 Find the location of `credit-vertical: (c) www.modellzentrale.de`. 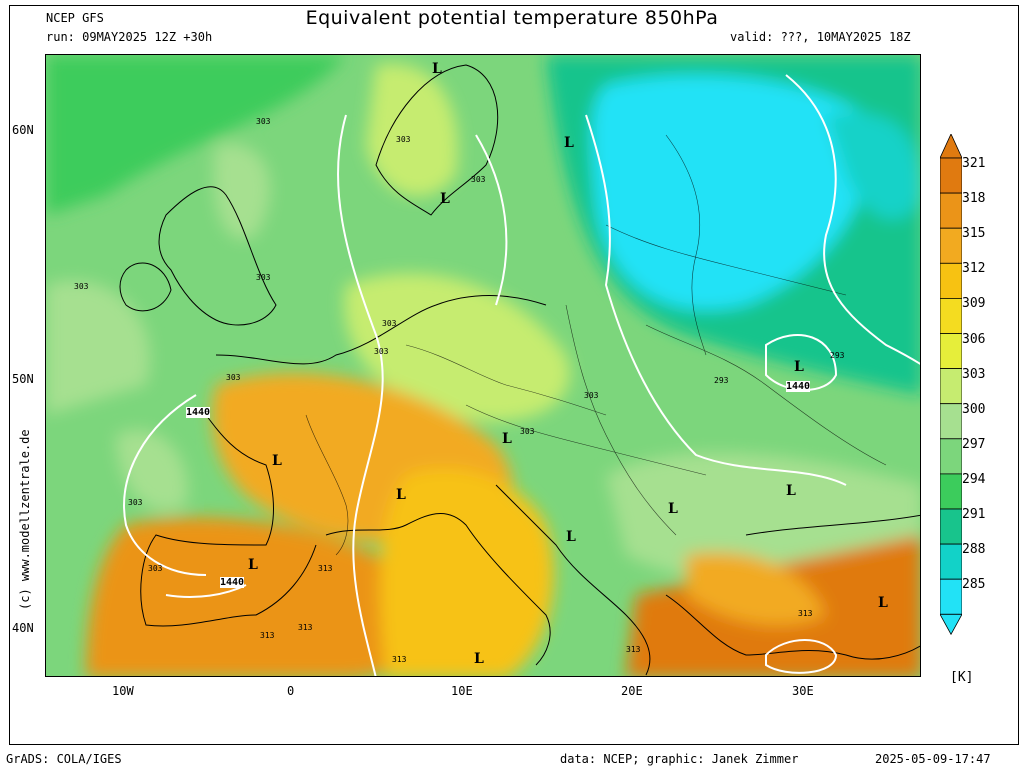

credit-vertical: (c) www.modellzentrale.de is located at coordinates (25, 519).